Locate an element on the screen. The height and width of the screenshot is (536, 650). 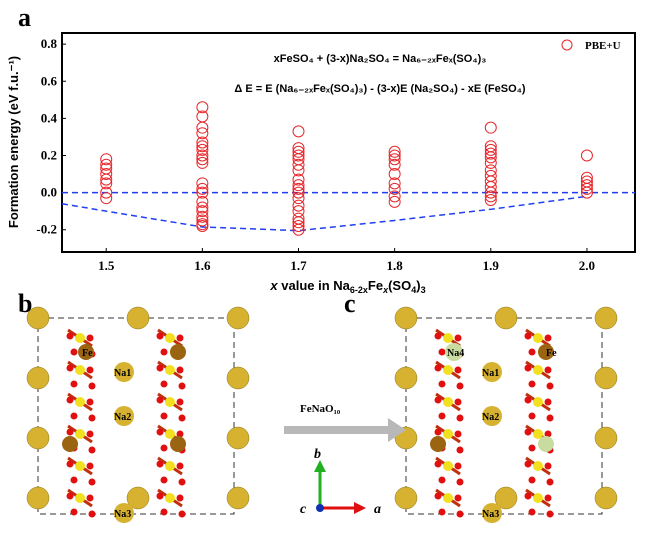
lattice-axes is located at coordinates (340, 487).